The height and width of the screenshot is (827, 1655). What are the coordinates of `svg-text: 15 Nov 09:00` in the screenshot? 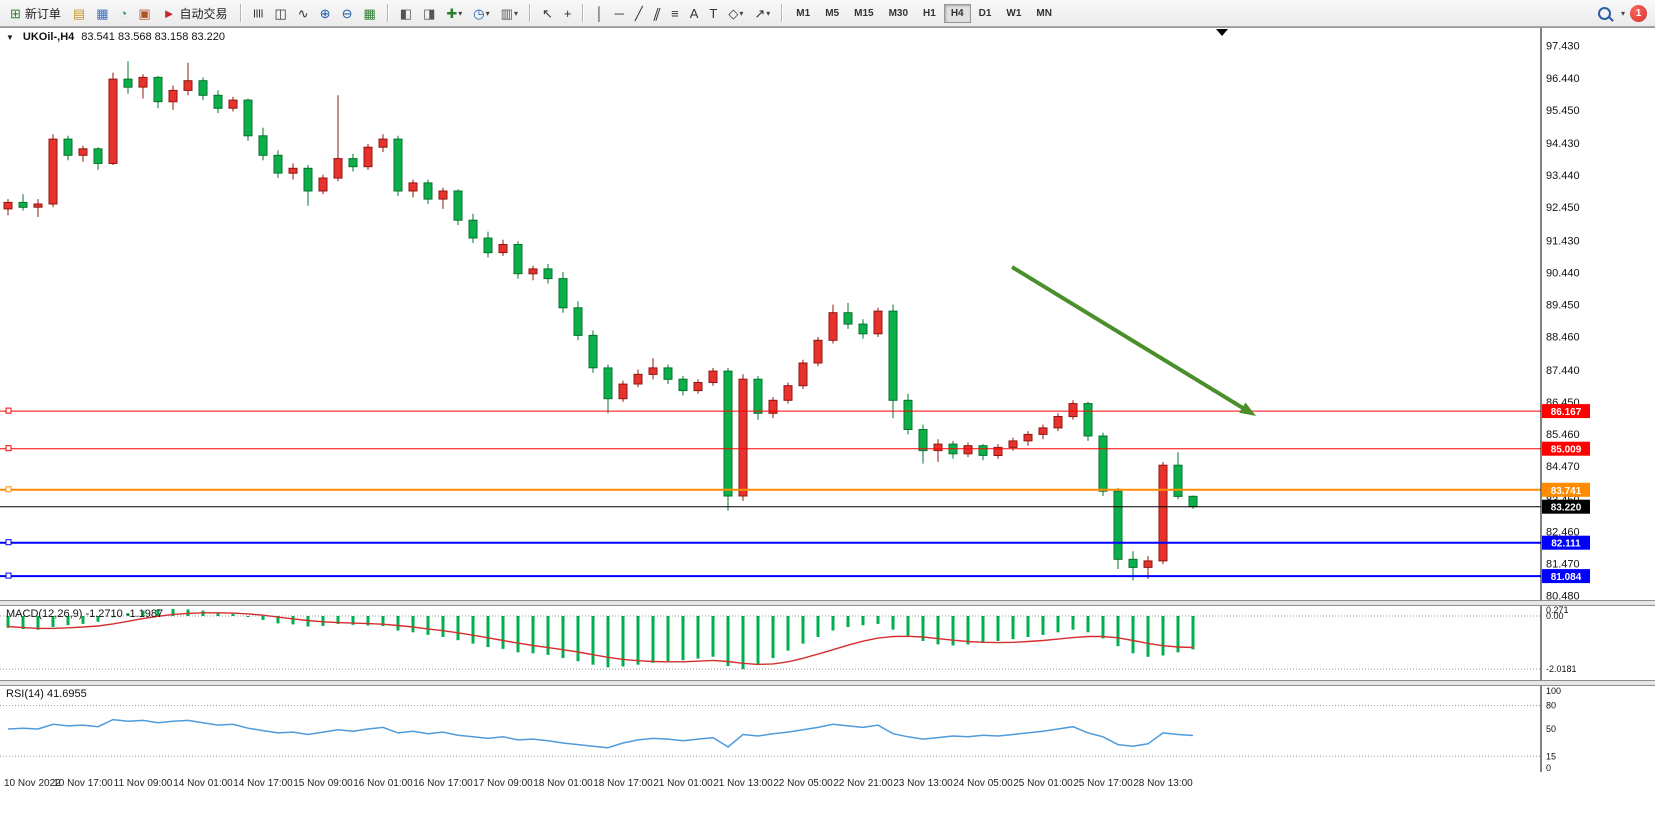 It's located at (323, 783).